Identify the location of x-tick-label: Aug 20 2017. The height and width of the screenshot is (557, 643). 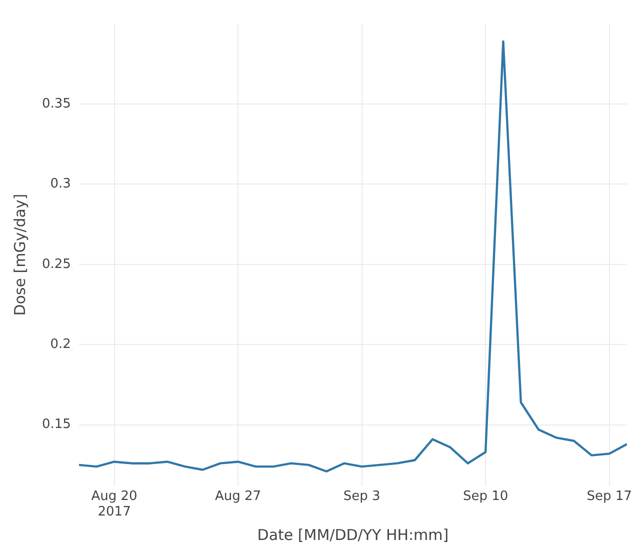
(114, 504).